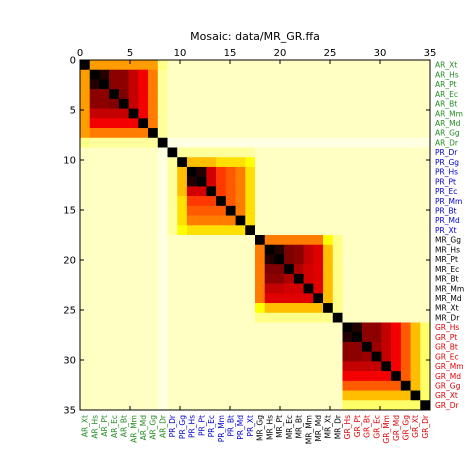  What do you see at coordinates (415, 249) in the screenshot?
I see `heatmap-cell-MR_Hs-GR_Xt` at bounding box center [415, 249].